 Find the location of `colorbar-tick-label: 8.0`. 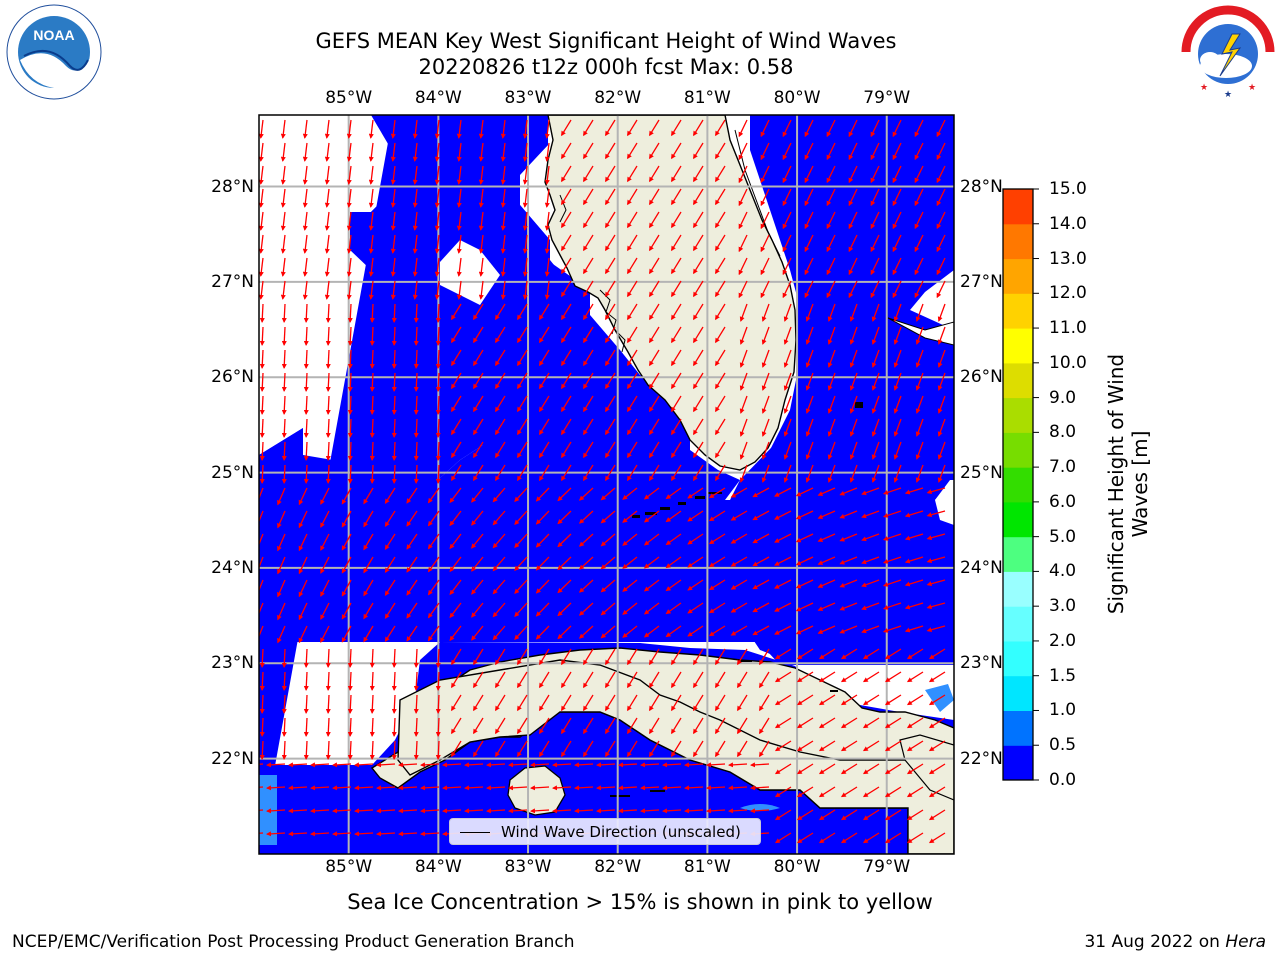

colorbar-tick-label: 8.0 is located at coordinates (1063, 432).